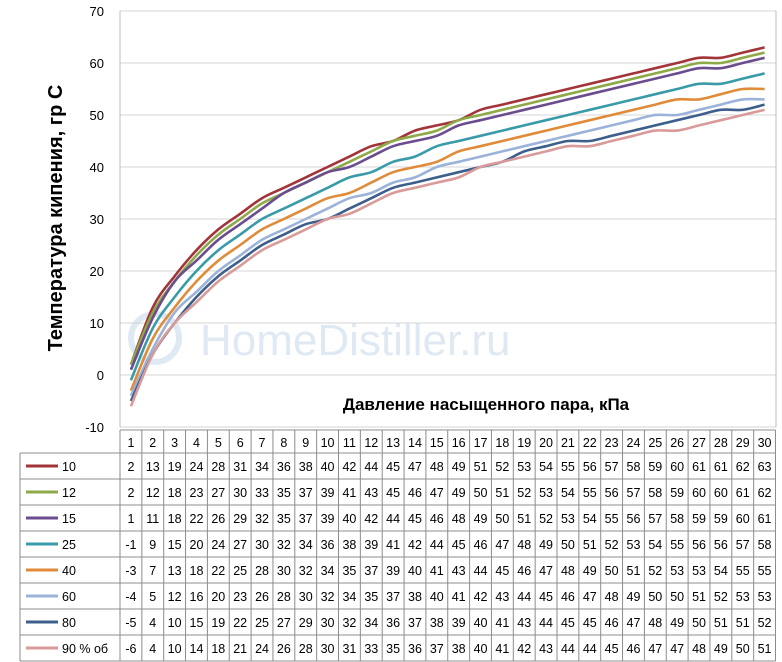  I want to click on data-label: 24, so click(218, 545).